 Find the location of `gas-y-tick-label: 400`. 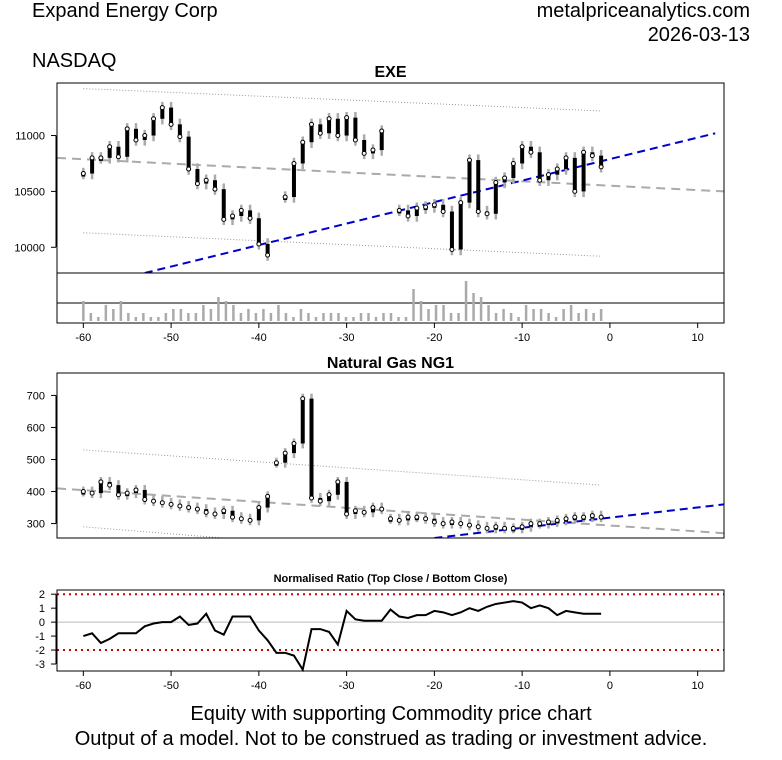

gas-y-tick-label: 400 is located at coordinates (36, 493).